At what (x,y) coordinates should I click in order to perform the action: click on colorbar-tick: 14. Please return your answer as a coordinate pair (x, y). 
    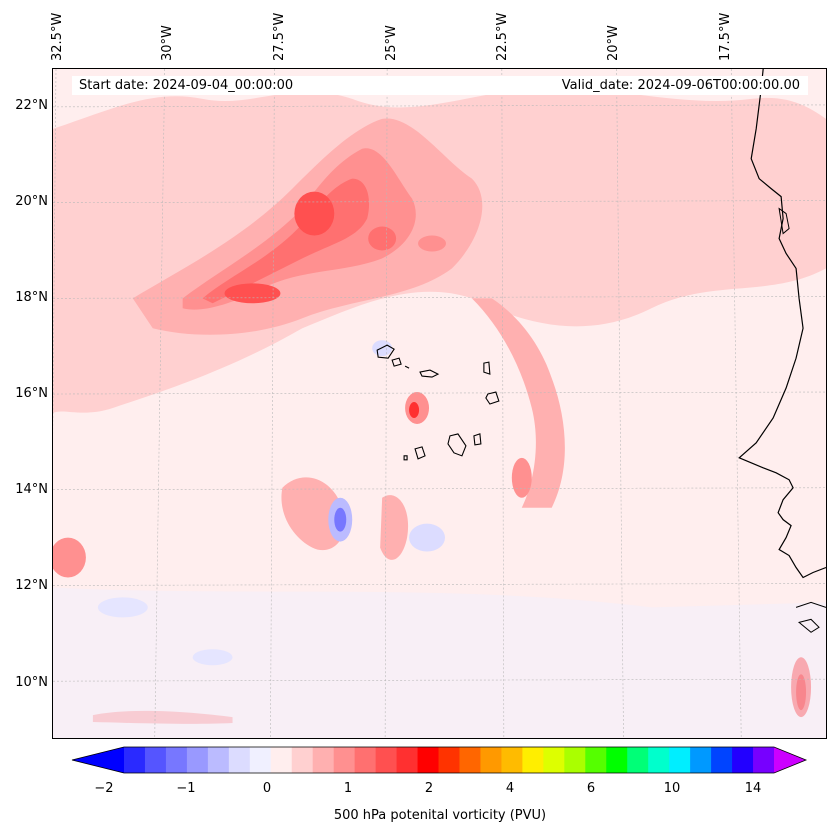
    Looking at the image, I should click on (753, 788).